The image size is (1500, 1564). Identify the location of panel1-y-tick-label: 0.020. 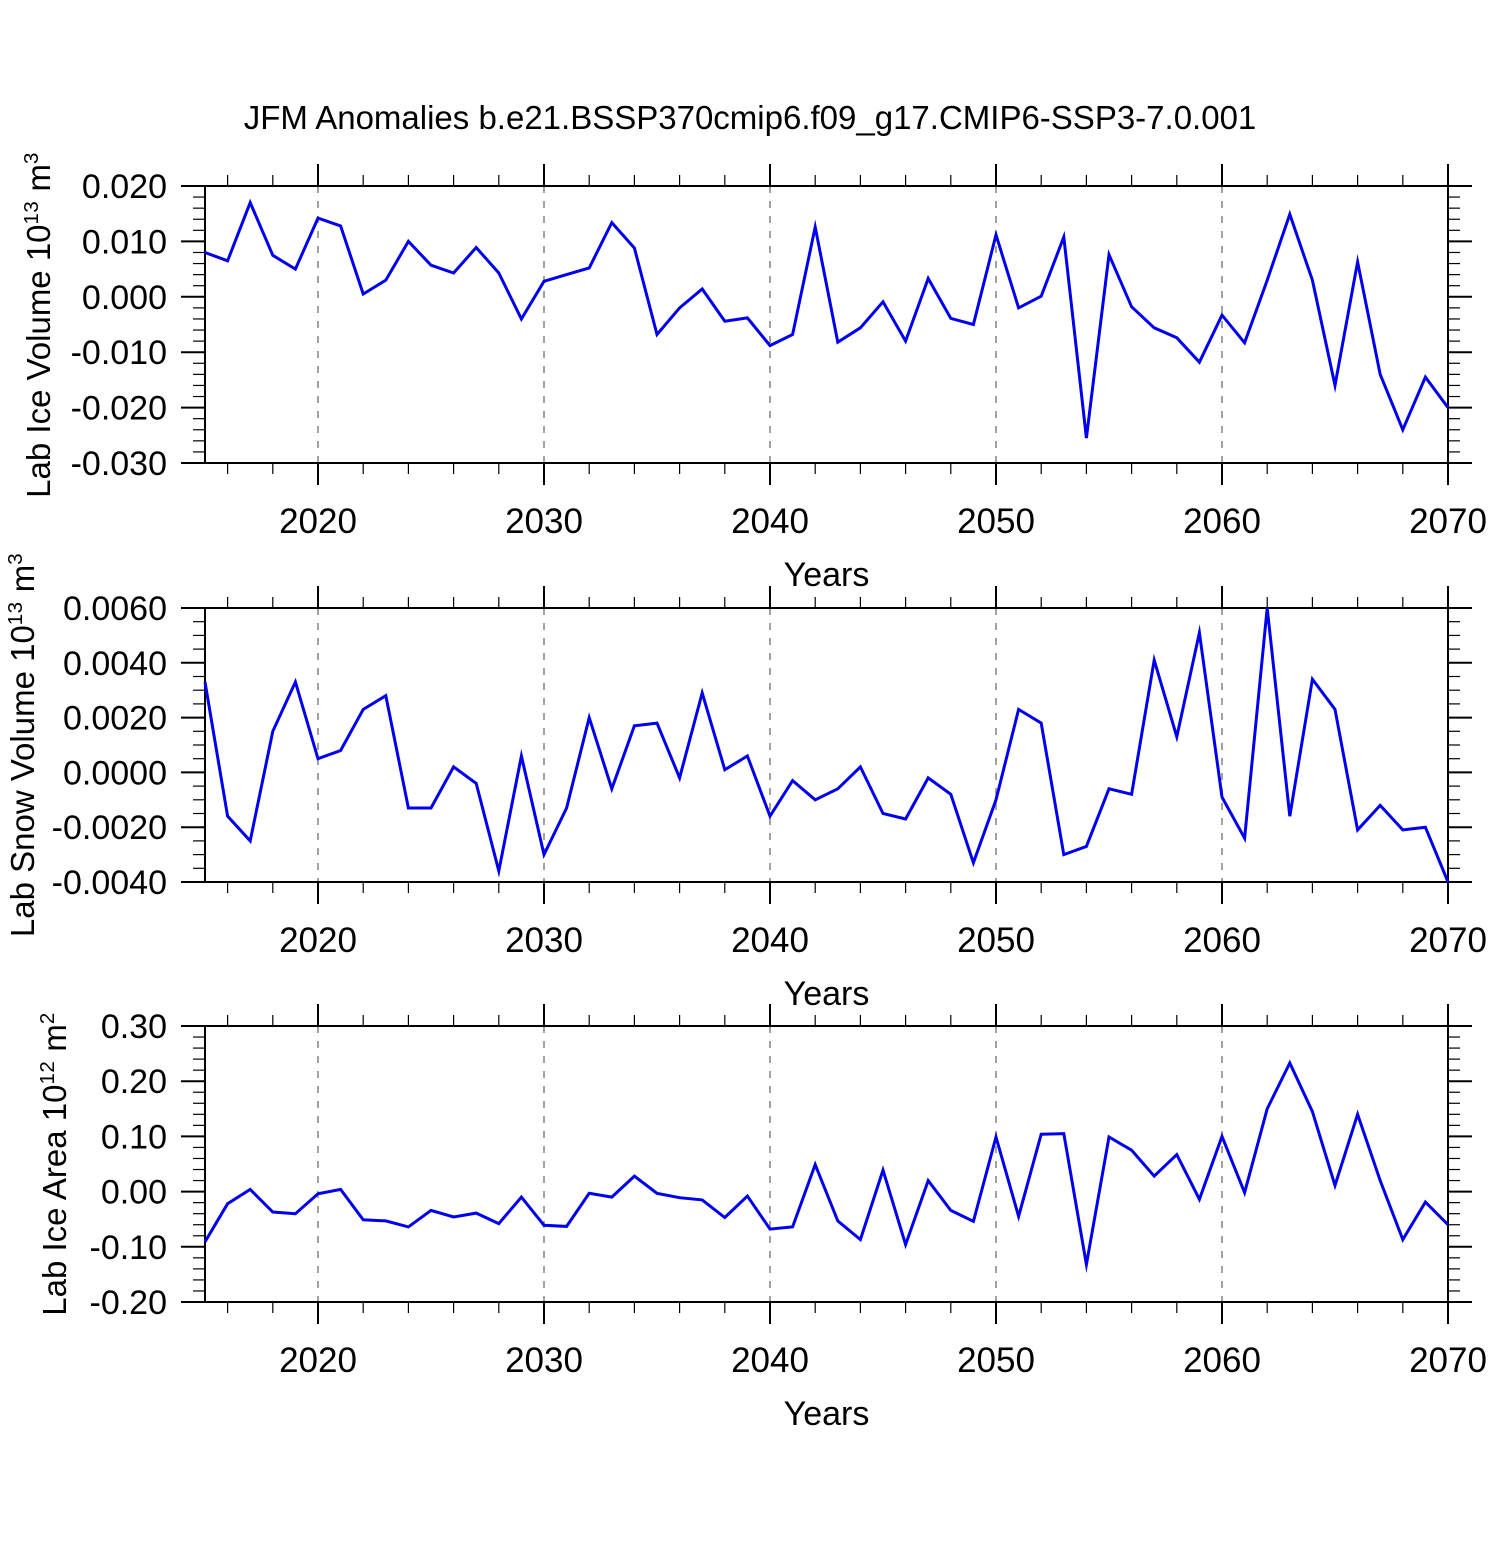
(124, 187).